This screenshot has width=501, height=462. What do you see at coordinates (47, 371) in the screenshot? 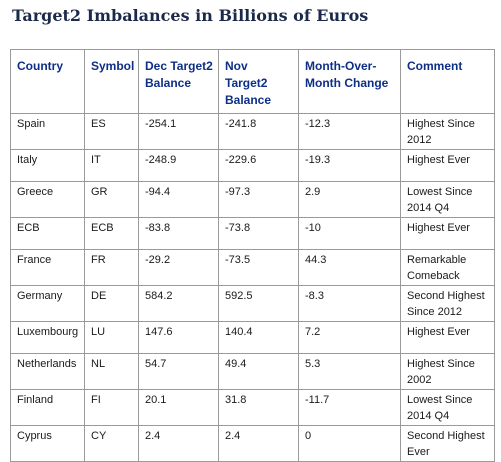
I see `country-cell: Netherlands` at bounding box center [47, 371].